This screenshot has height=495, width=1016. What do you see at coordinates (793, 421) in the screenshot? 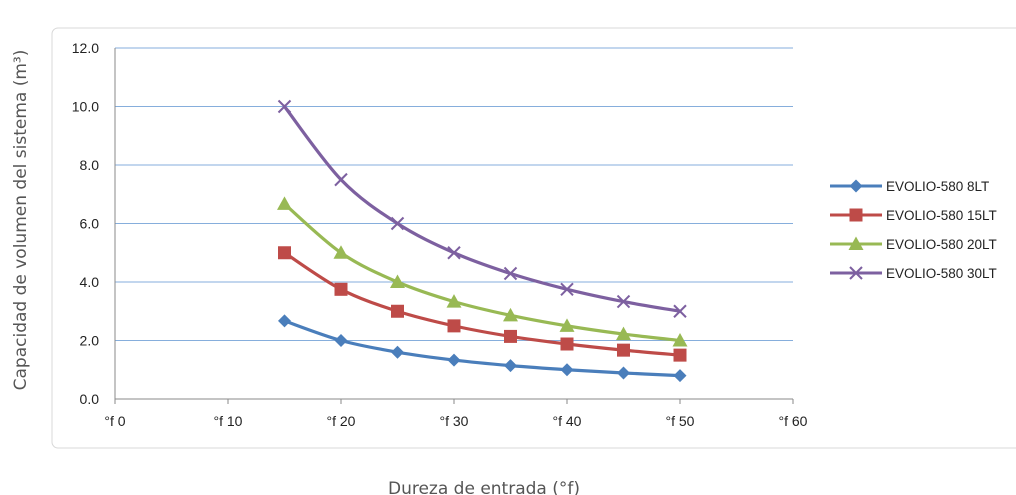
I see `x-tick-label: °f 60` at bounding box center [793, 421].